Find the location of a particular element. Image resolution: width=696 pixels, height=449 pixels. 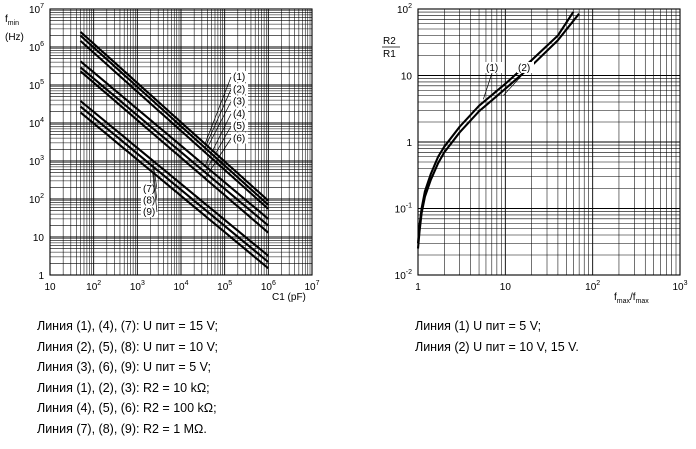

caption-line: Линия (4), (5), (6): R2 = 100 kΩ; is located at coordinates (127, 408).